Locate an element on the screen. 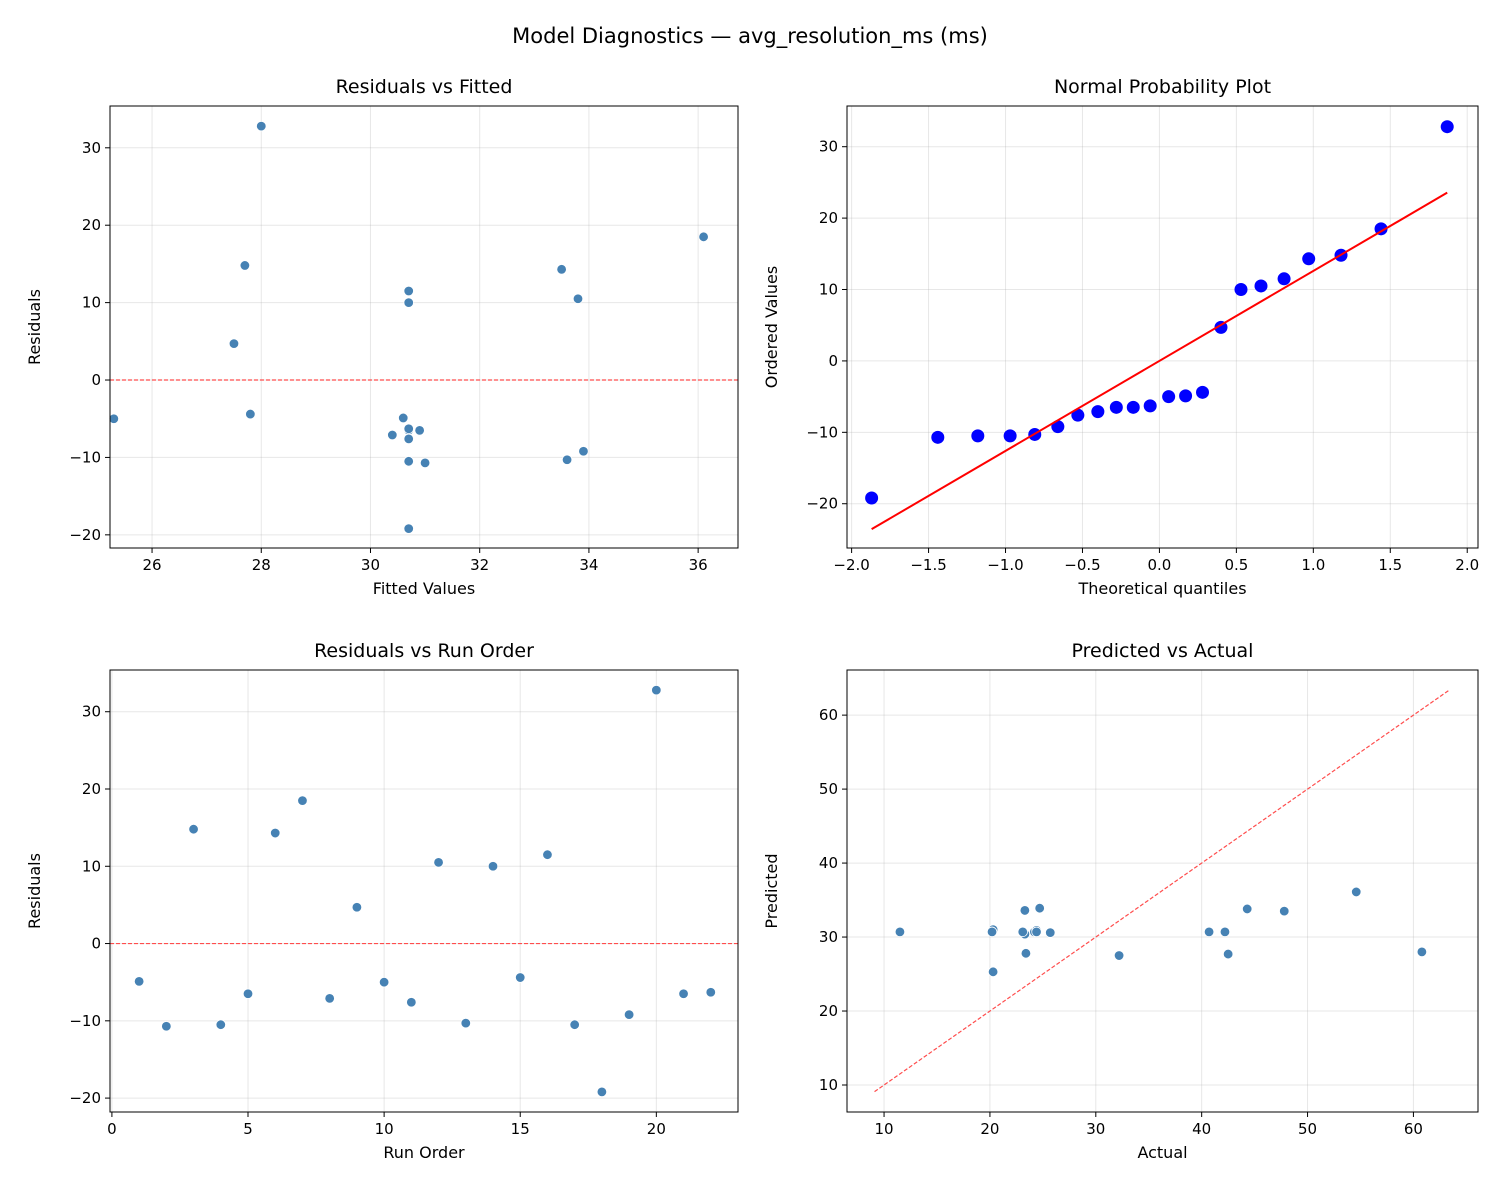  y-axis-label: Ordered Values is located at coordinates (771, 327).